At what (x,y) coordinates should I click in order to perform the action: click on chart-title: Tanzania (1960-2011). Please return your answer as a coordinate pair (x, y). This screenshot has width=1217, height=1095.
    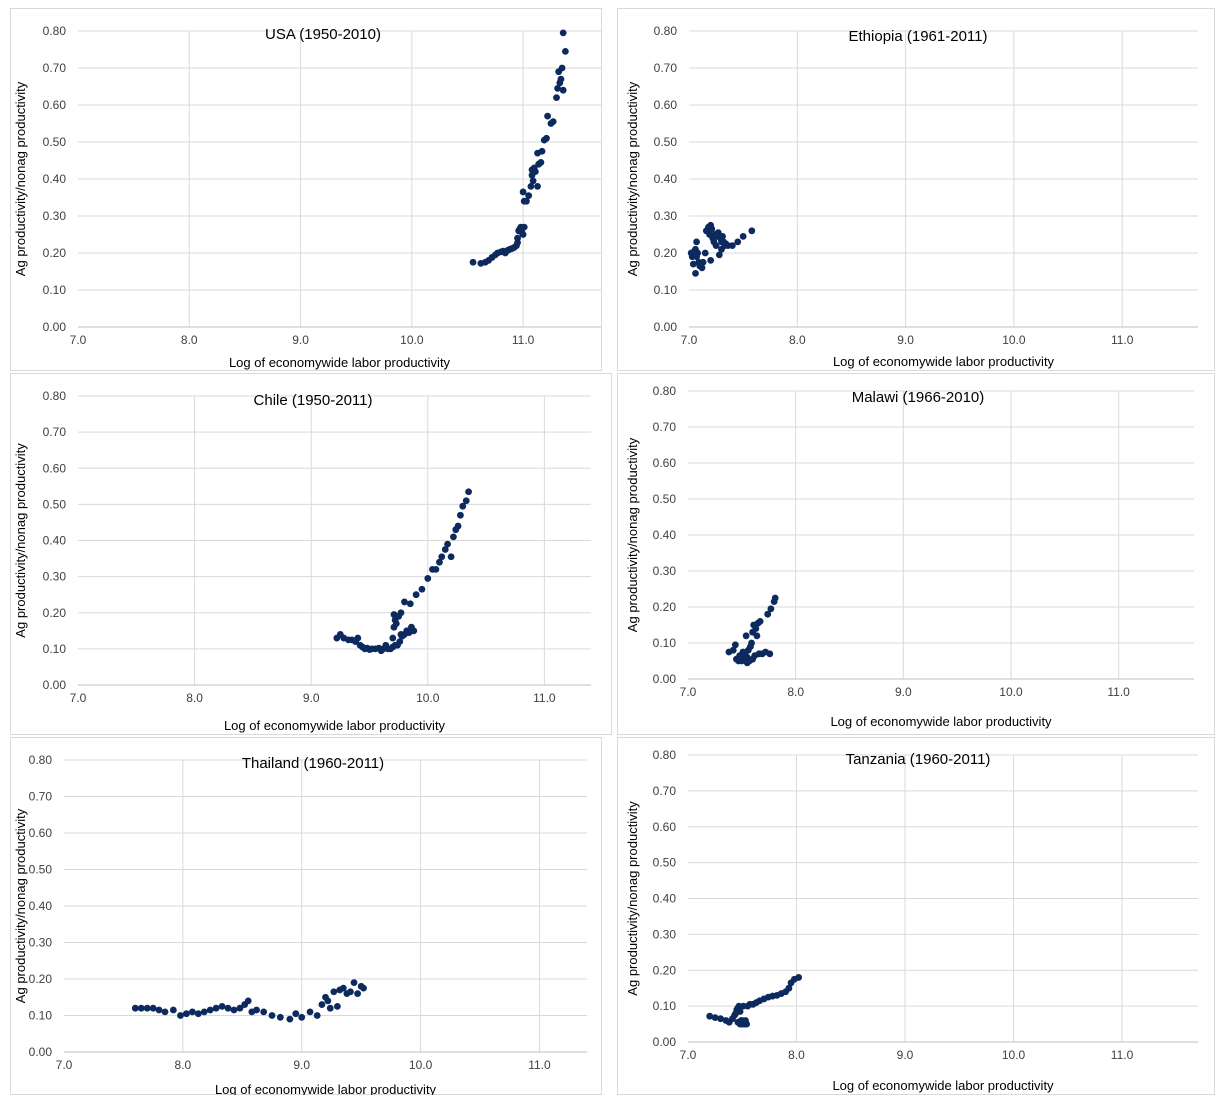
    Looking at the image, I should click on (918, 759).